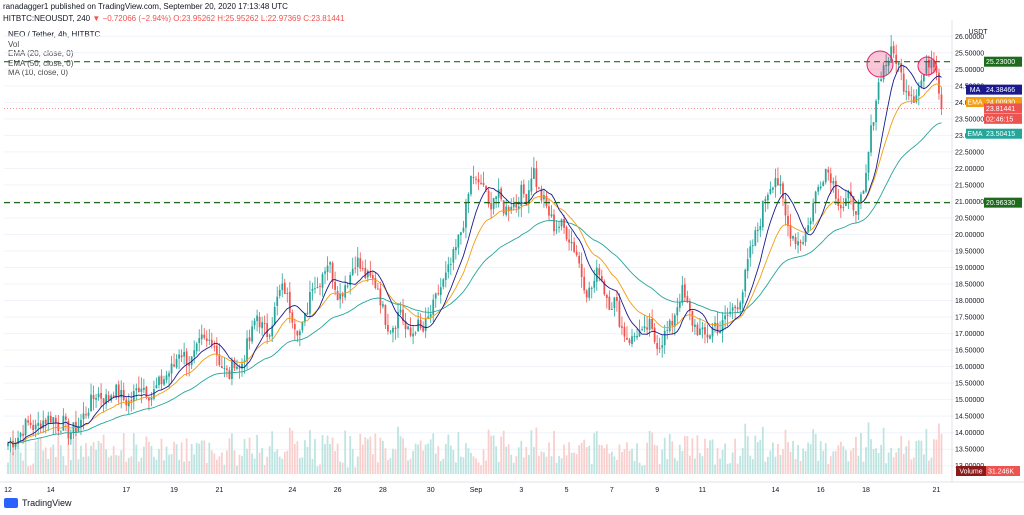 The image size is (1024, 515). Describe the element at coordinates (1003, 133) in the screenshot. I see `ema50-tag-bg` at that location.